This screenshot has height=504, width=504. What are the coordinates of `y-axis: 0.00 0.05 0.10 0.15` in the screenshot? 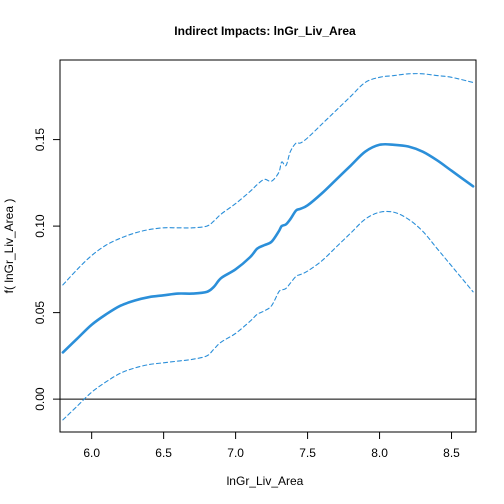 It's located at (47, 269).